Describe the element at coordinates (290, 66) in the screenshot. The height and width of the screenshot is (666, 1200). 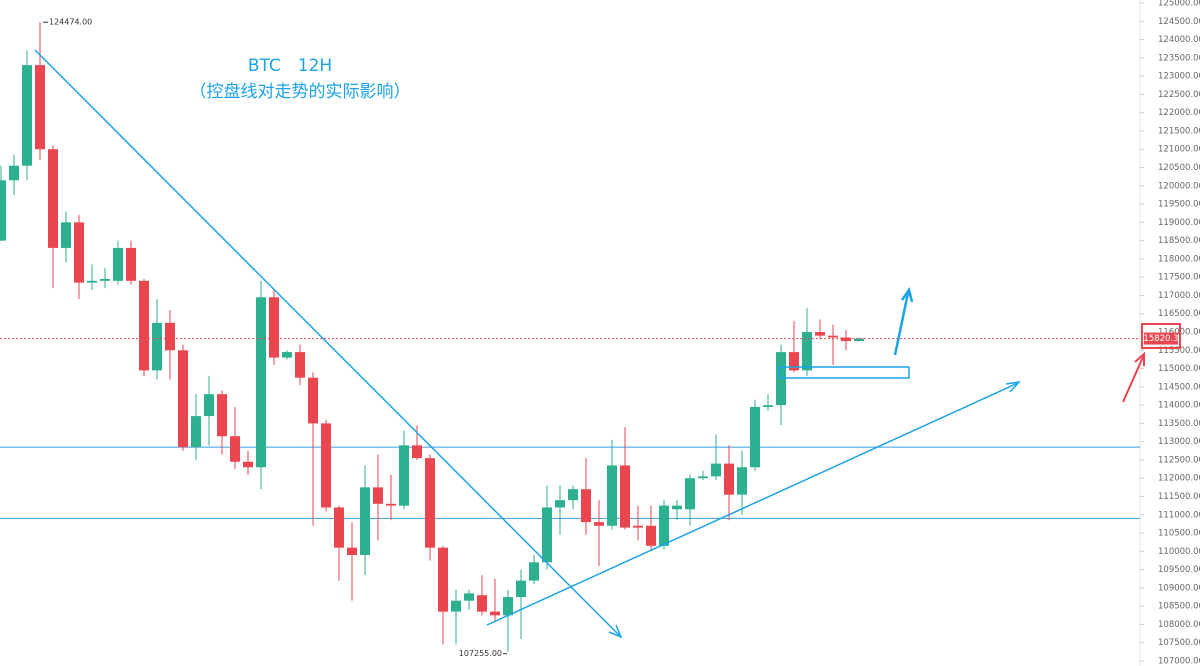
I see `chart-title: BTC 12H` at that location.